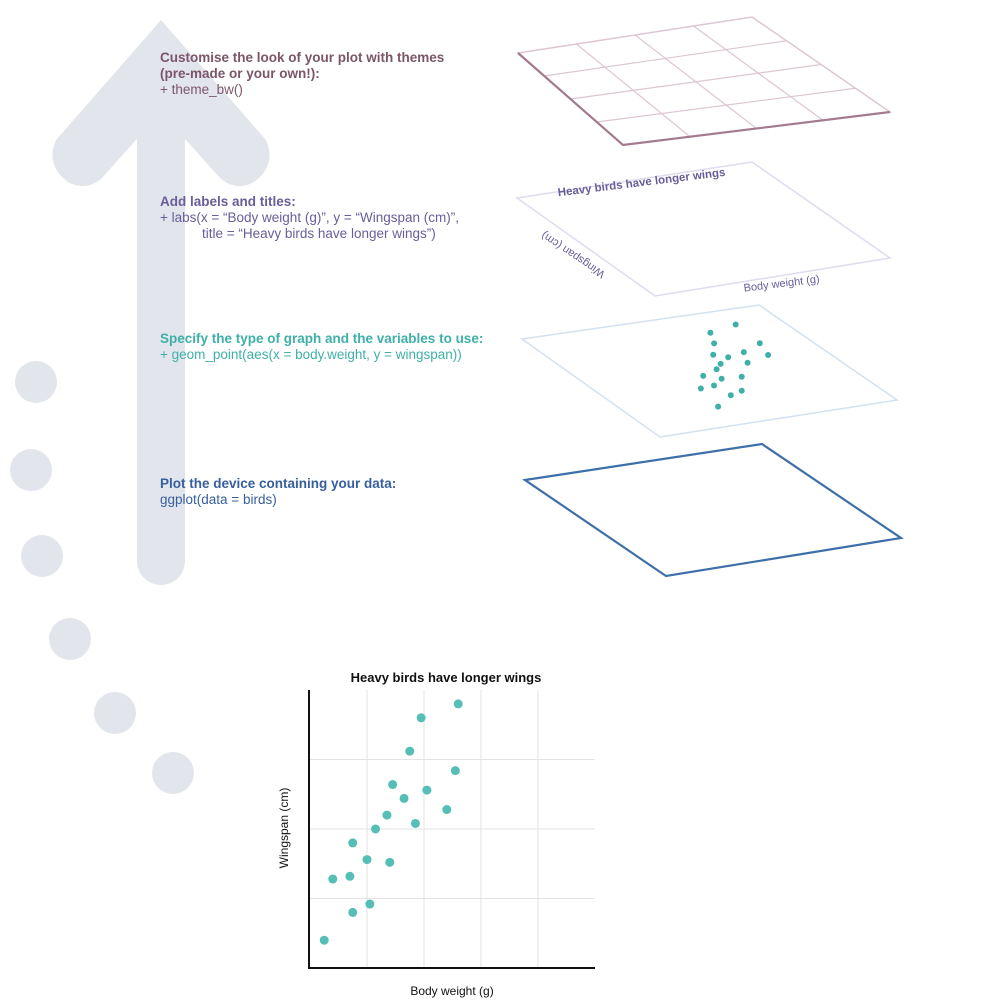 This screenshot has width=1006, height=1008. Describe the element at coordinates (218, 499) in the screenshot. I see `data-code: ggplot(data = birds)` at that location.